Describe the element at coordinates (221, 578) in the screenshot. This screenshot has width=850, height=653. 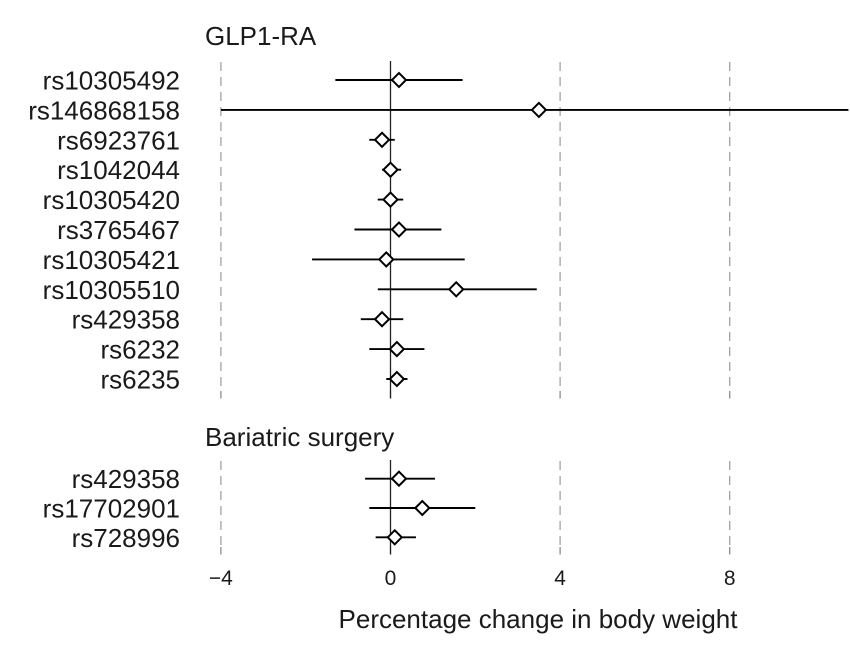
I see `x-tick-label-−4: −4` at that location.